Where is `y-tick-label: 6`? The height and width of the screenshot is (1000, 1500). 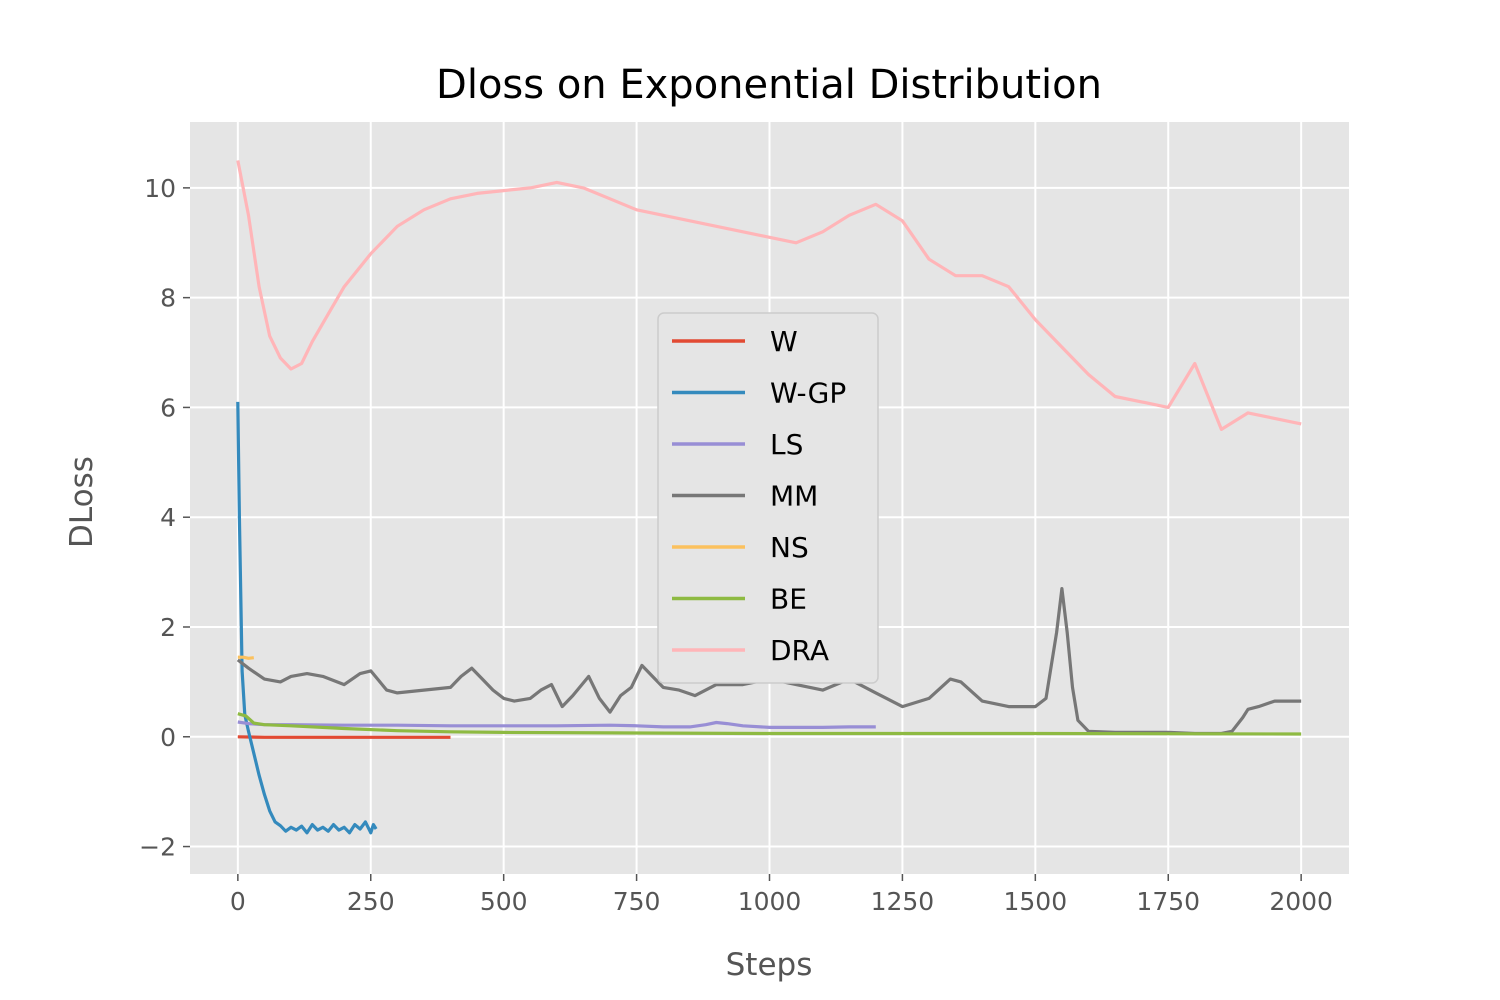 y-tick-label: 6 is located at coordinates (168, 407).